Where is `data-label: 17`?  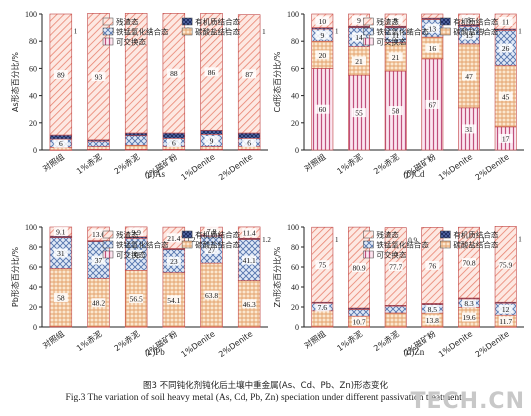 data-label: 17 is located at coordinates (506, 138).